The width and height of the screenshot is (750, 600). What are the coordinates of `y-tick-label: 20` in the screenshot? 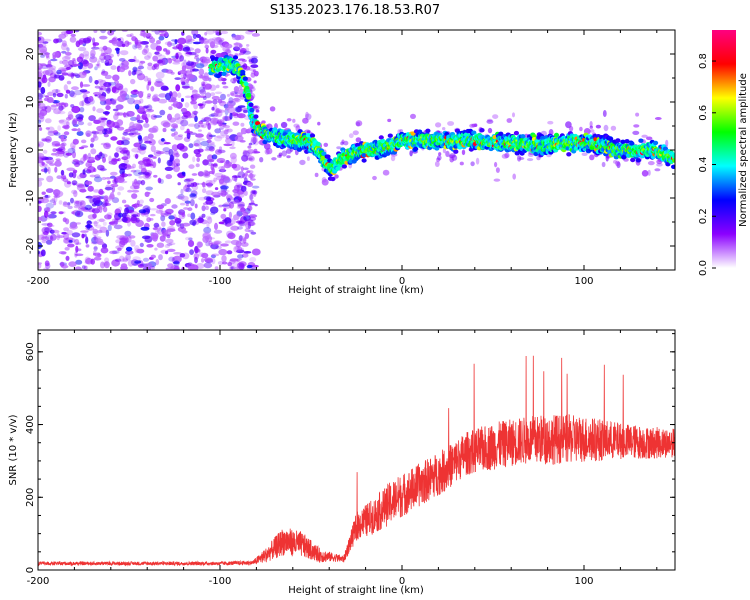 It's located at (30, 54).